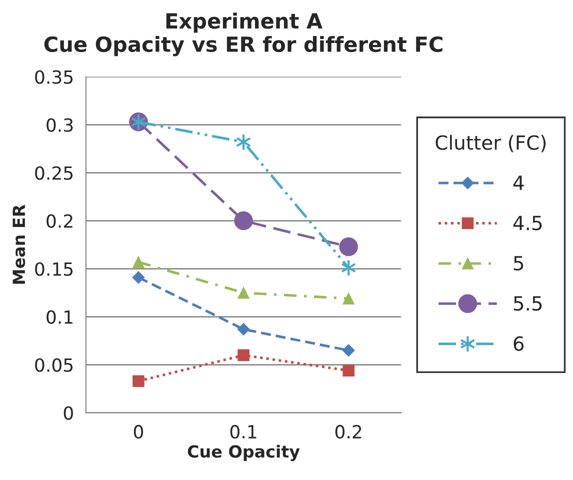 Image resolution: width=573 pixels, height=480 pixels. I want to click on y-tick-label: 0.2, so click(59, 221).